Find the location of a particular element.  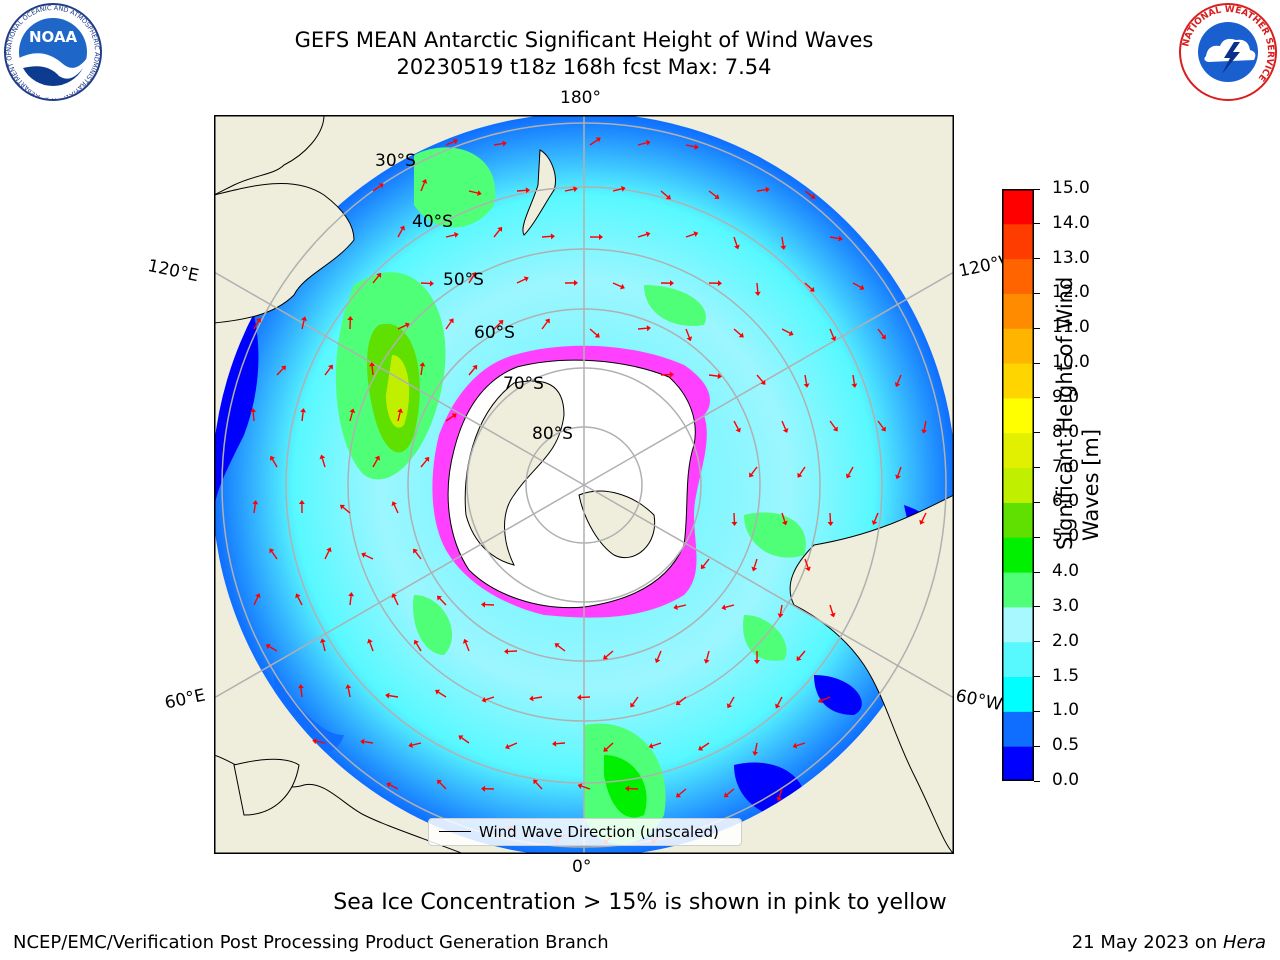

noaa-logo-text: NOAA is located at coordinates (53, 37).